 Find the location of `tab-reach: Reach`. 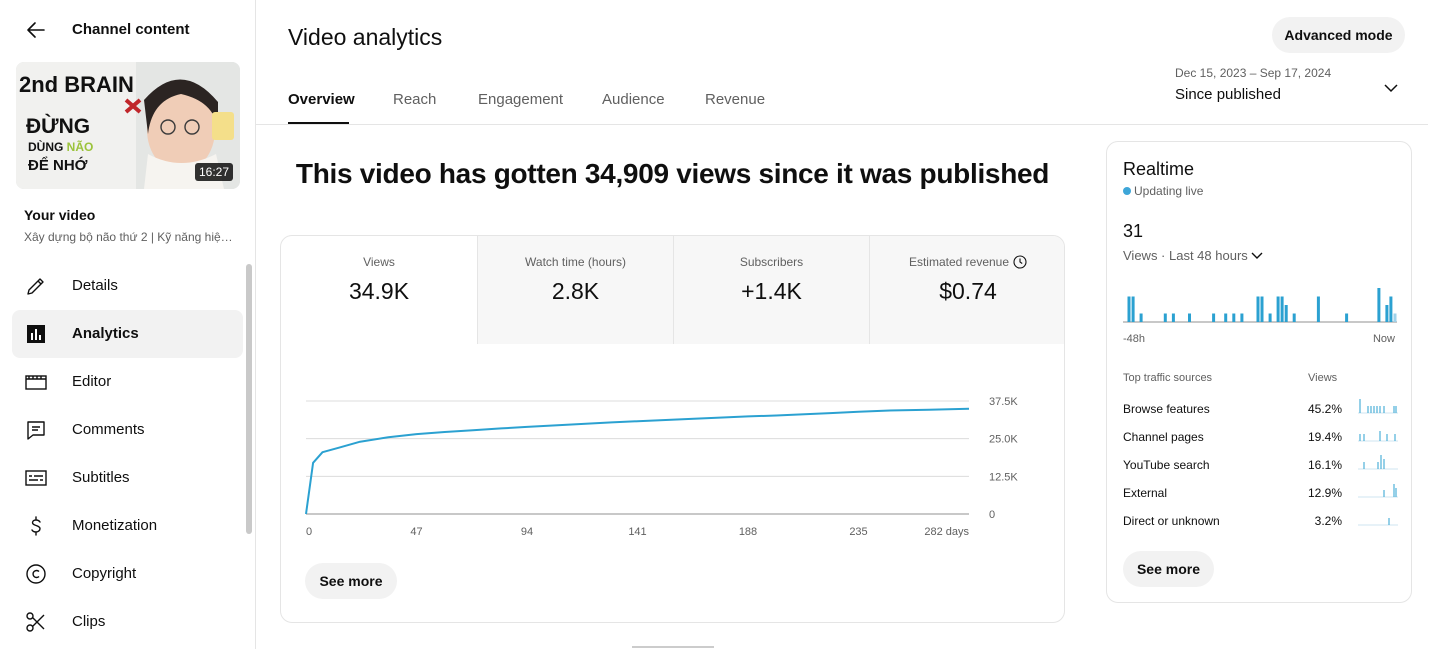

tab-reach: Reach is located at coordinates (415, 99).